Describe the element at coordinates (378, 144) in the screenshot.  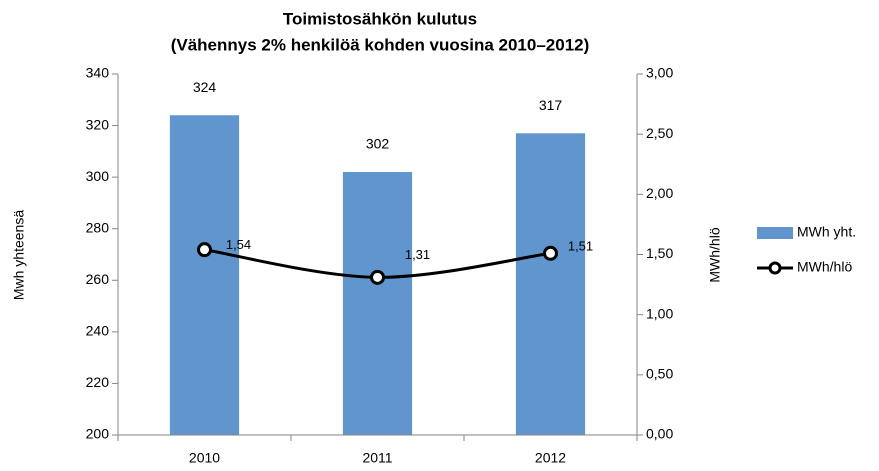
I see `bar-value-label: 302` at that location.